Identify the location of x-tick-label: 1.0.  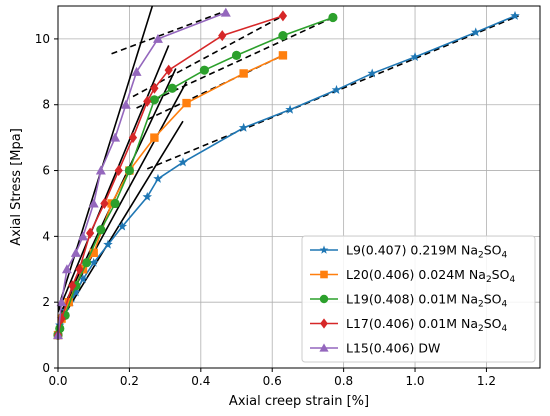
(414, 381).